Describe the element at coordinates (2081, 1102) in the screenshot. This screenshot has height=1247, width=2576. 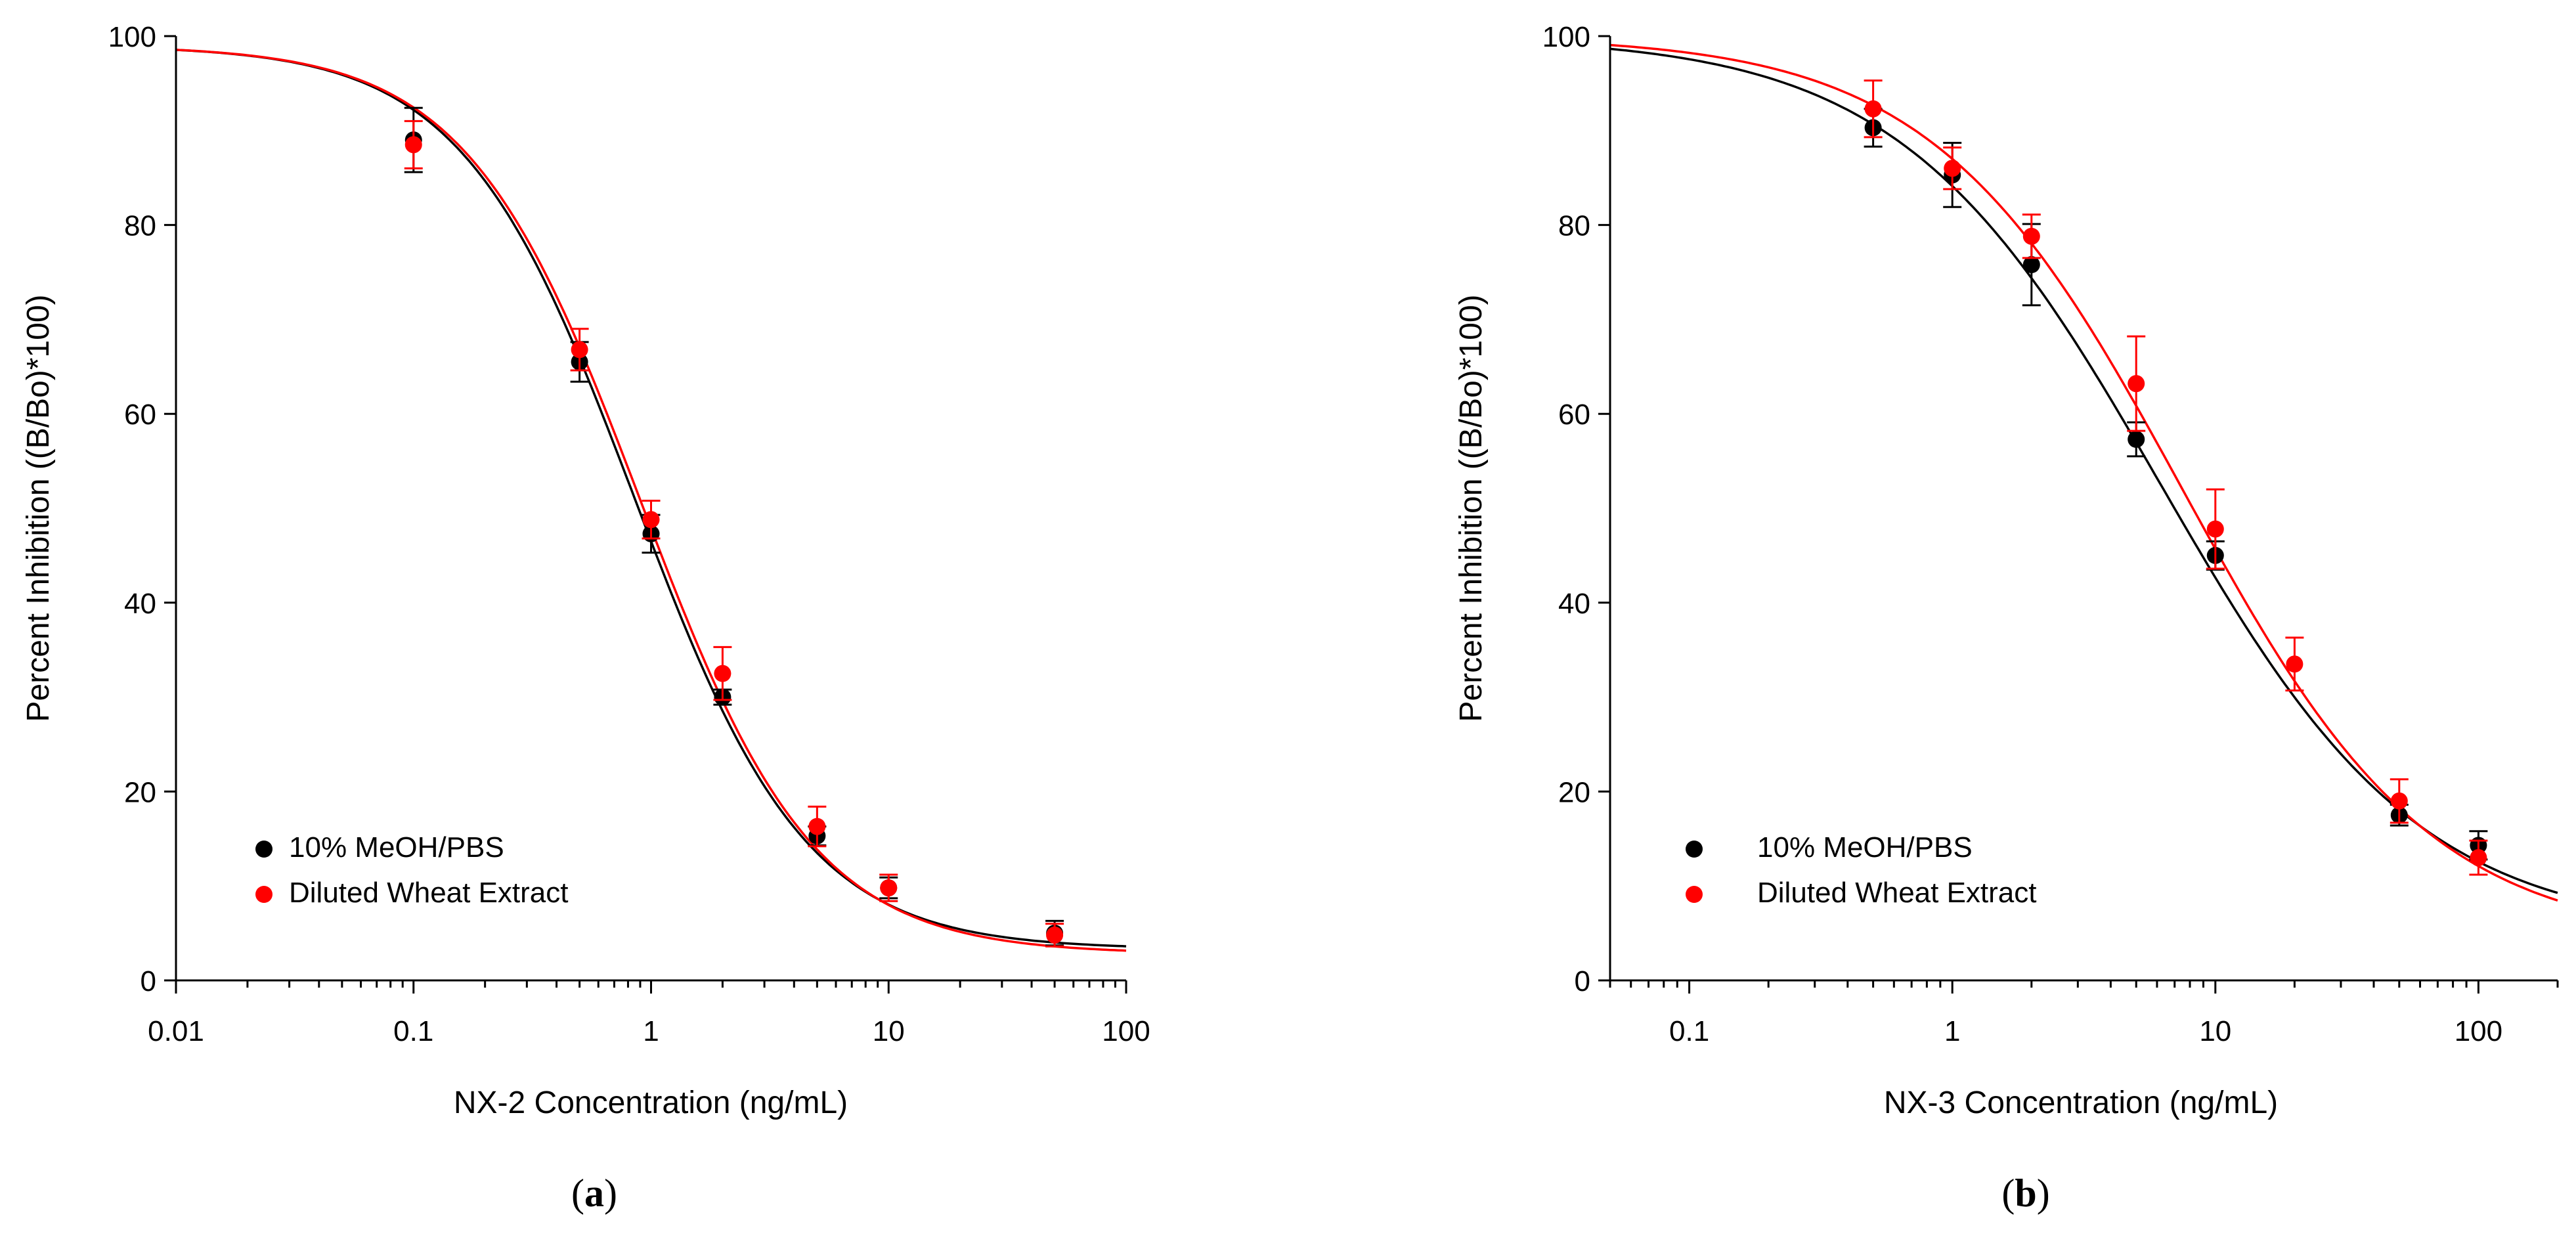
I see `x-axis-label: NX-3 Concentration (ng/mL)` at that location.